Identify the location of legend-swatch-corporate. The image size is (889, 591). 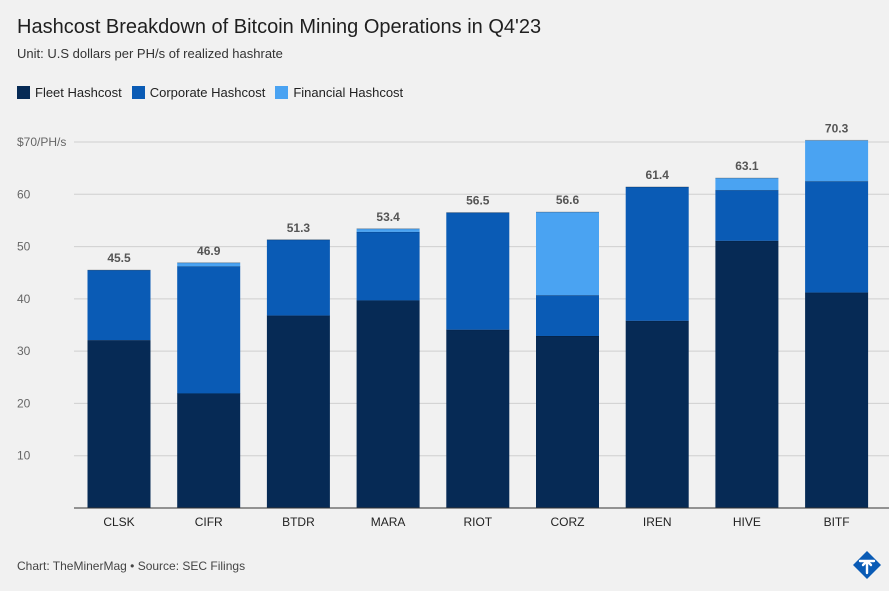
(138, 92).